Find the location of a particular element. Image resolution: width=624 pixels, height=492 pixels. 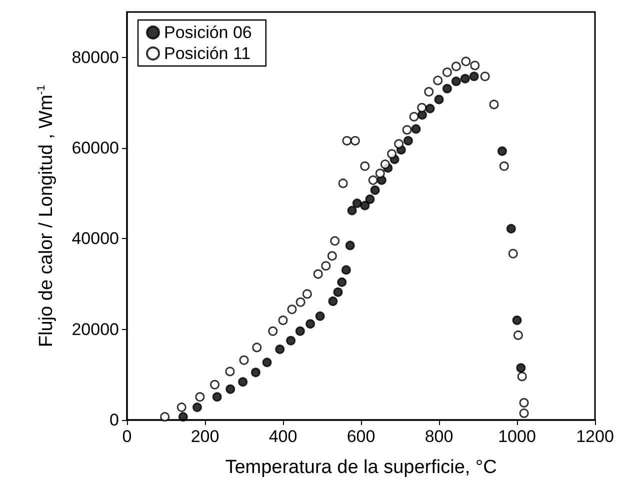

y-tick-label: 80000 is located at coordinates (95, 57).